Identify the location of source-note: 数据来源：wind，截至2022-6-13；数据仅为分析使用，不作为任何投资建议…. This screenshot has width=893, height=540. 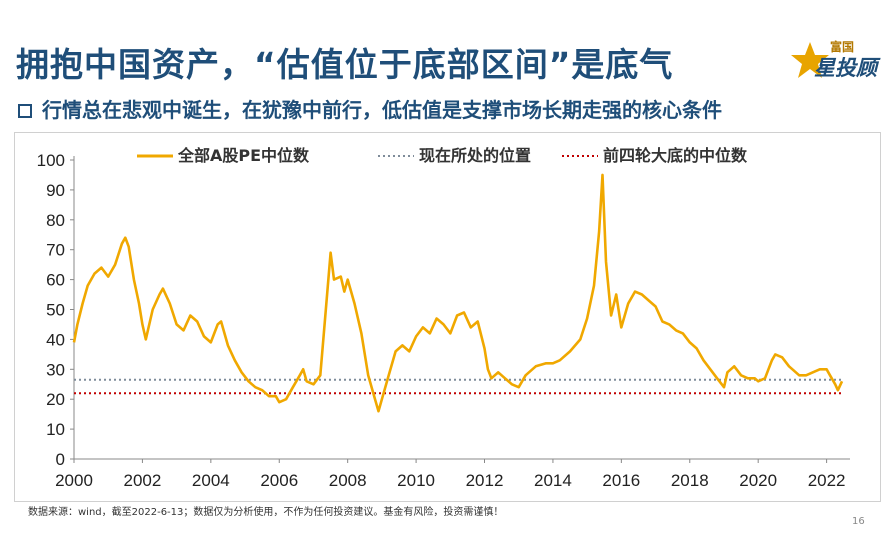
(266, 512).